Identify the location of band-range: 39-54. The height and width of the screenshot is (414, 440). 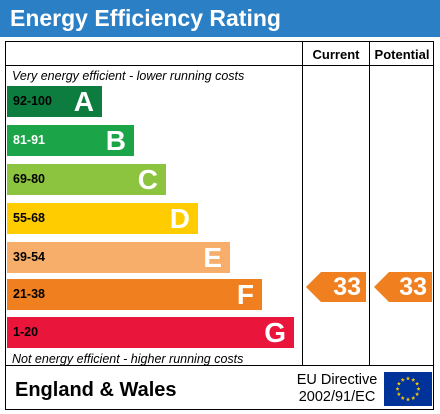
(29, 257).